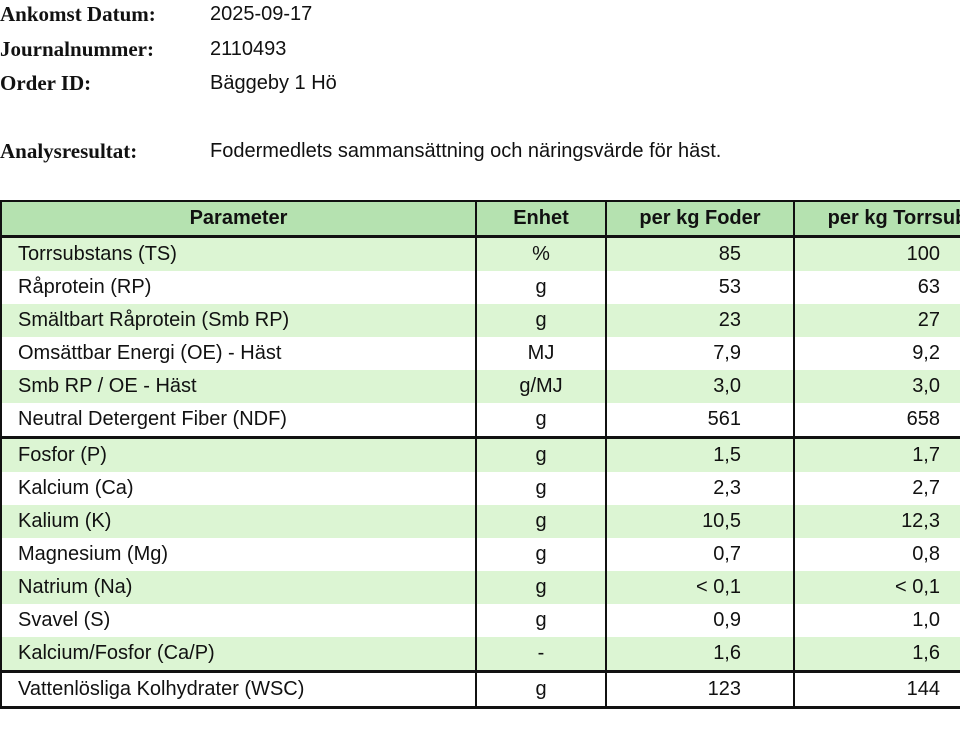  I want to click on table-row: Magnesium (Mg) g 0,7 0,8, so click(480, 554).